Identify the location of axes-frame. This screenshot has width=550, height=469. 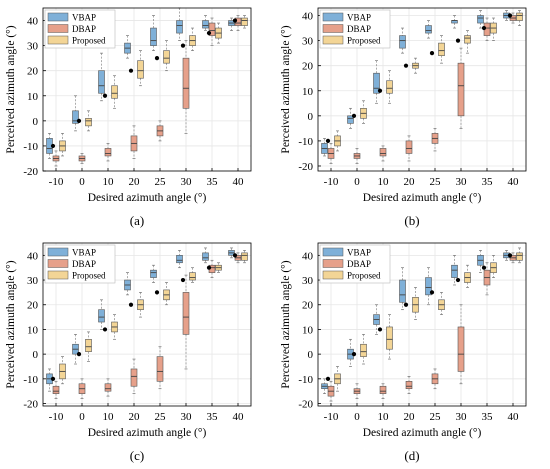
(422, 89).